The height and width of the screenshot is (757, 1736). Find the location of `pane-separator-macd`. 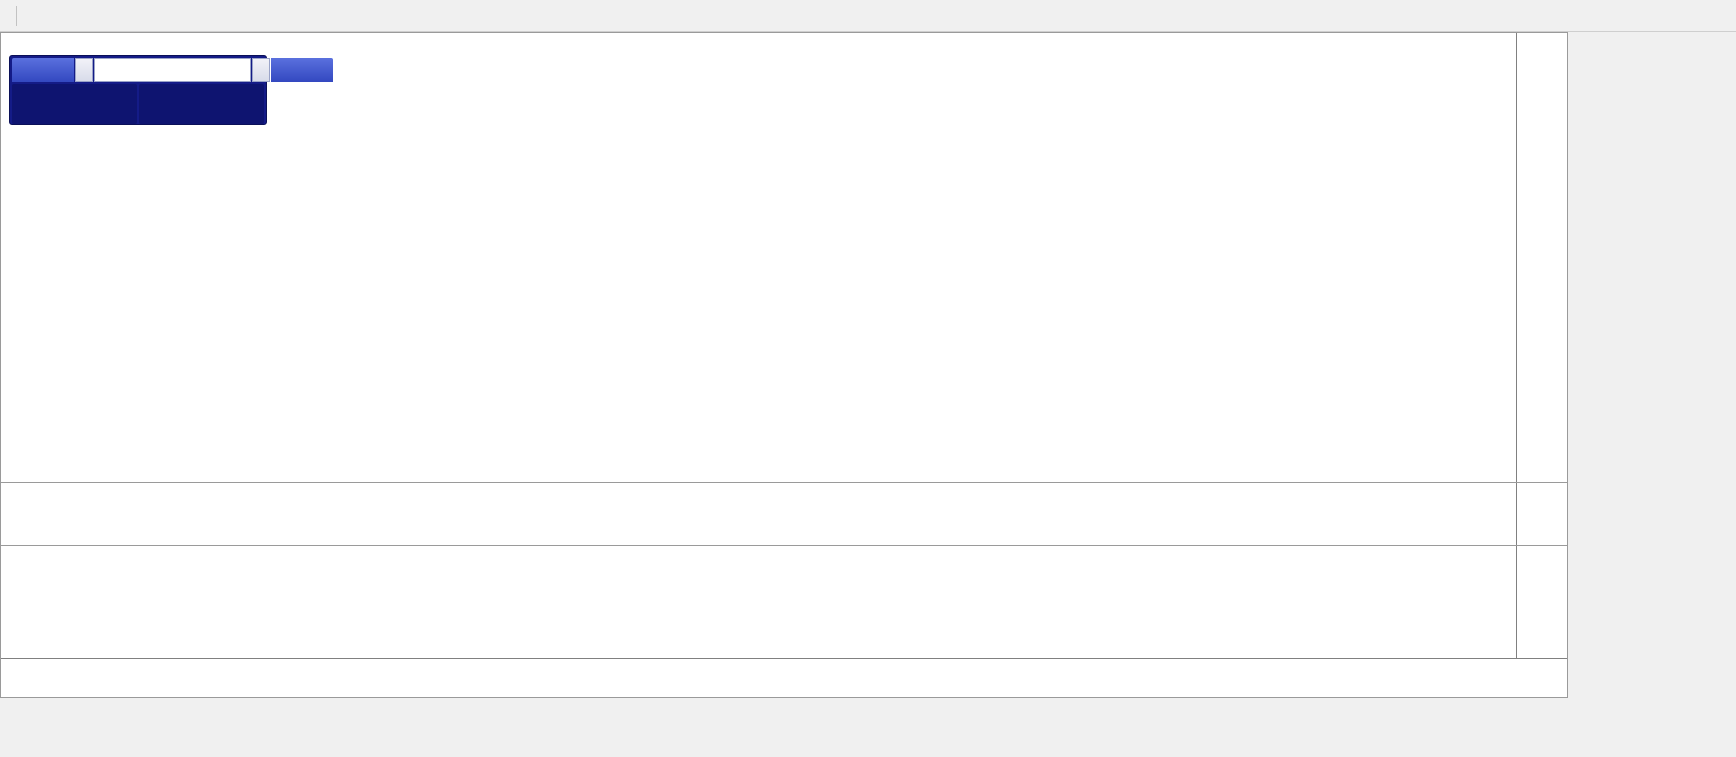

pane-separator-macd is located at coordinates (784, 482).